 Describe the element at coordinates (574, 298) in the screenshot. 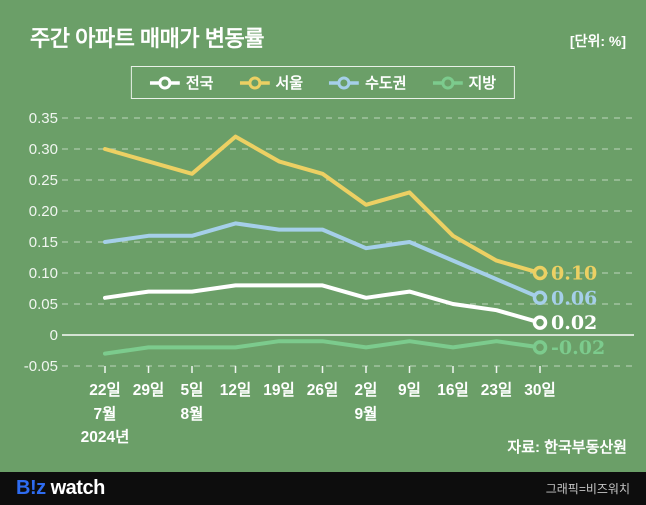

I see `series-end-value-metro: 0.06` at that location.